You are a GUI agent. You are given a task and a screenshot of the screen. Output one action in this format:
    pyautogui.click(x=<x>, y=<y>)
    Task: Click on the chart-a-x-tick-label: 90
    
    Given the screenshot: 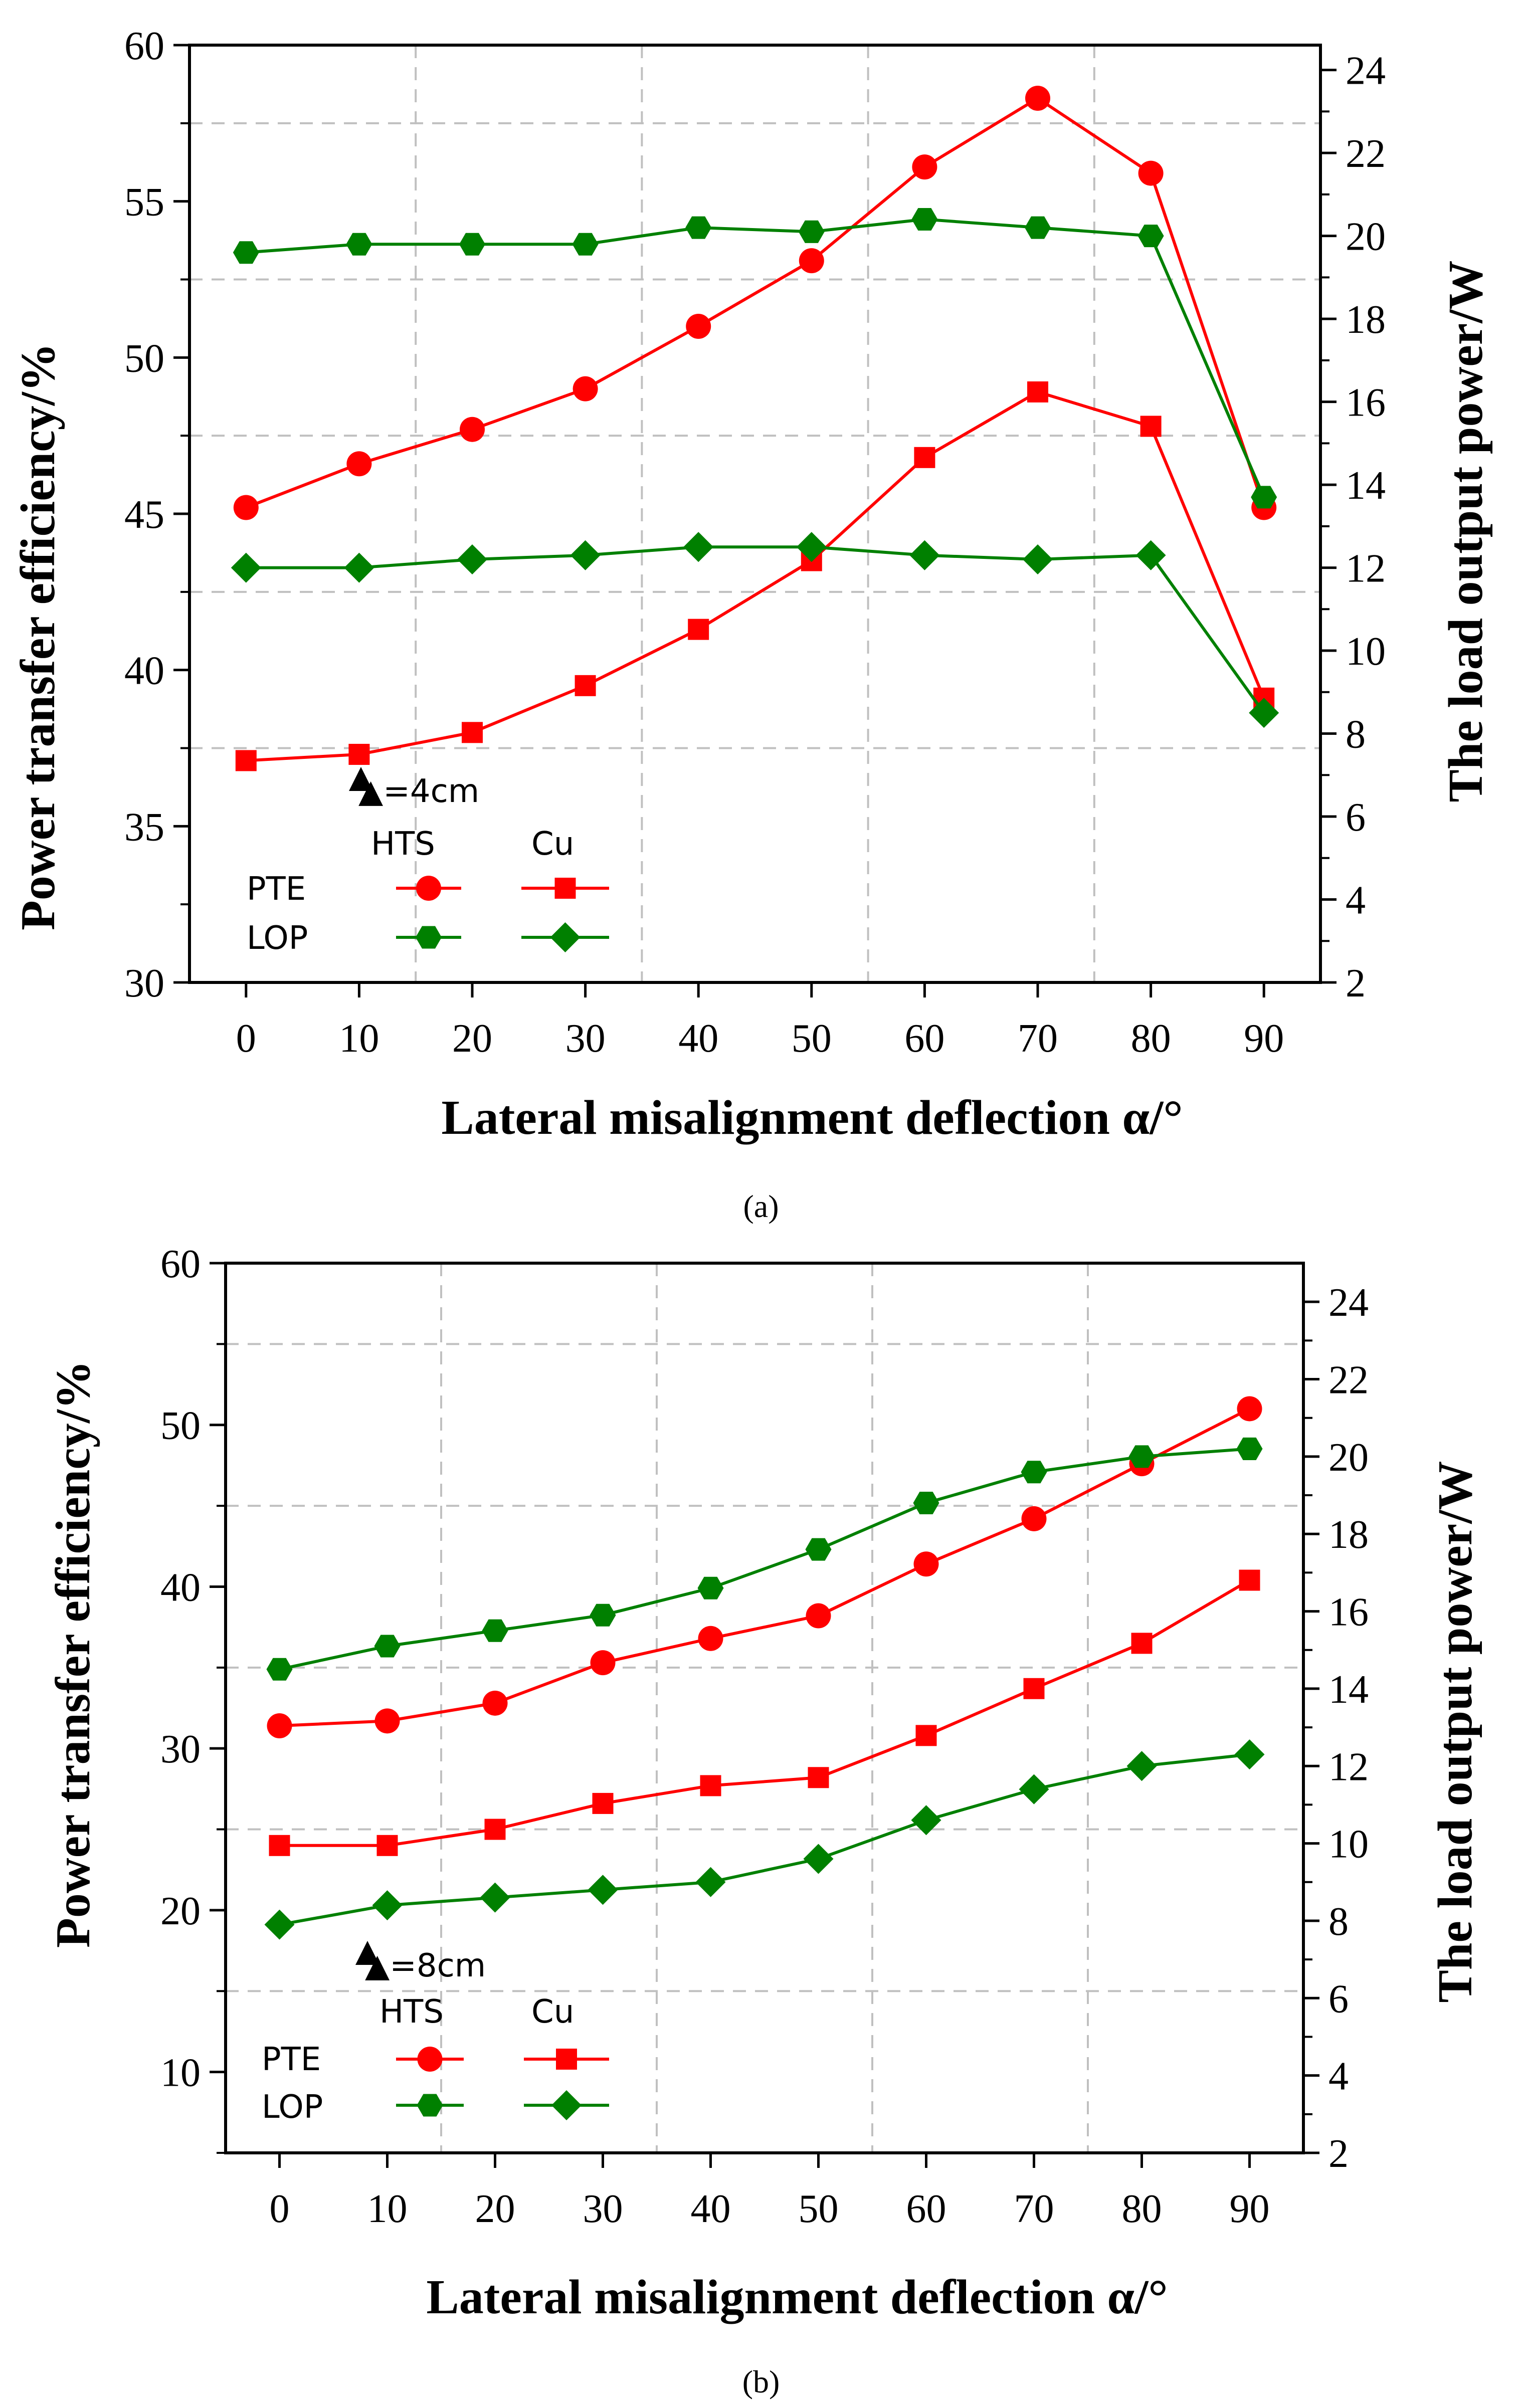 What is the action you would take?
    pyautogui.click(x=1264, y=1039)
    